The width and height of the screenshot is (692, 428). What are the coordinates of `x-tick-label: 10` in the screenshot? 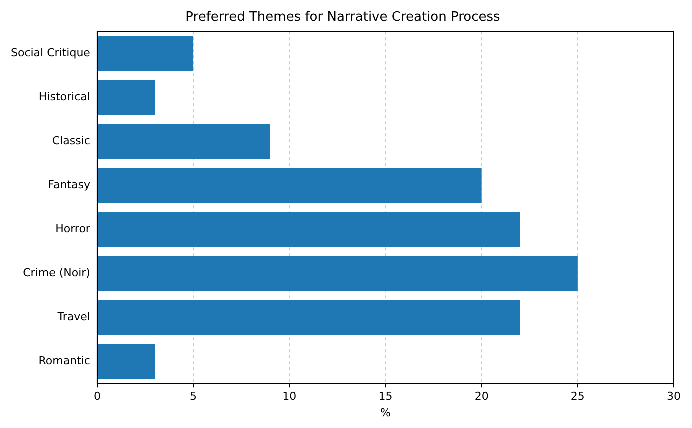 It's located at (289, 397).